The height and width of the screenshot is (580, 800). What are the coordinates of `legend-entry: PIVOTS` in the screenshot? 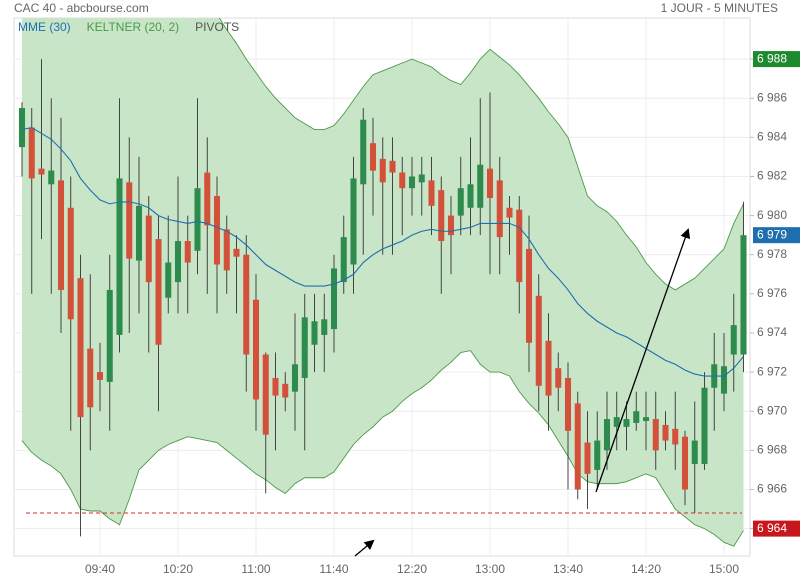 It's located at (217, 27).